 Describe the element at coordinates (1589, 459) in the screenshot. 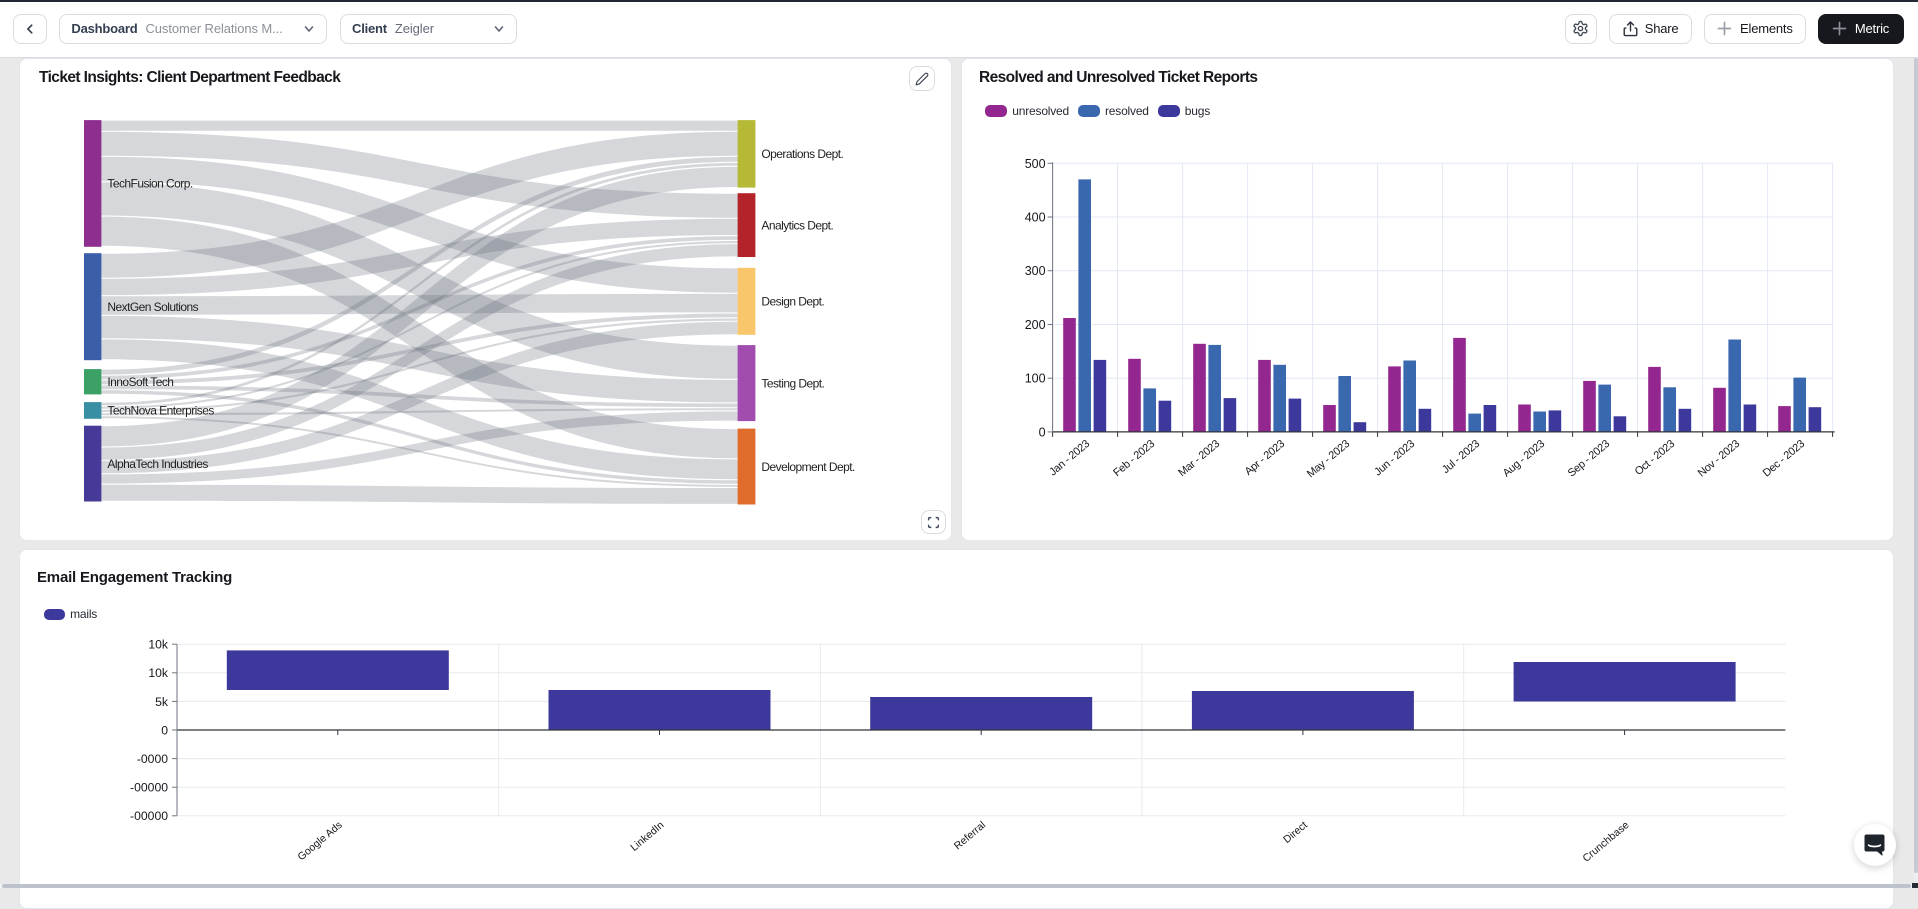

I see `svg-text: Sep - 2023` at that location.